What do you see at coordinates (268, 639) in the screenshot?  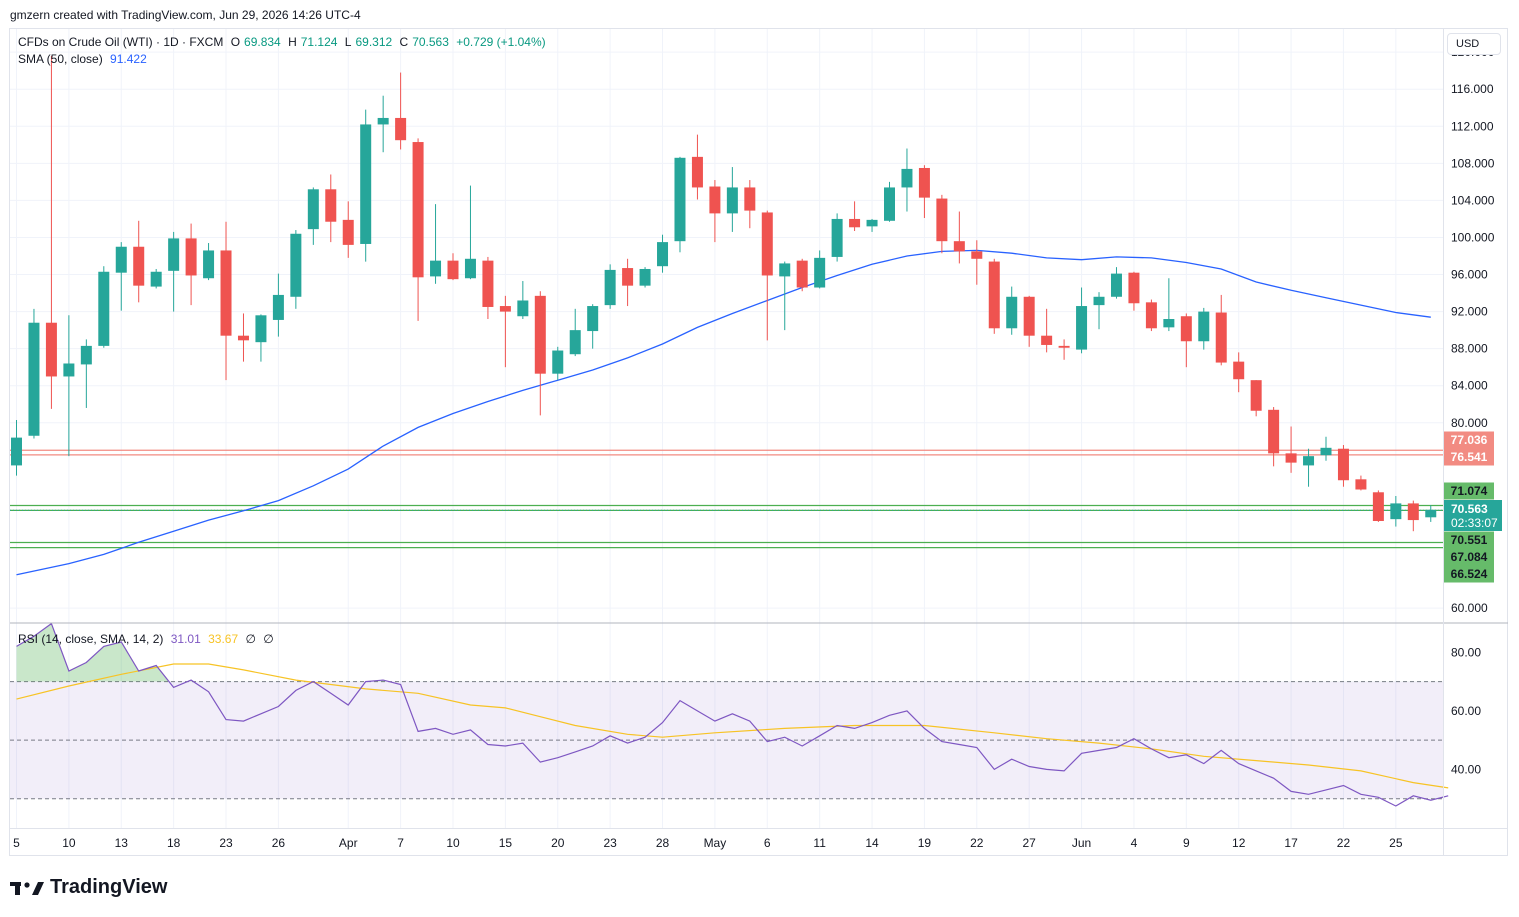 I see `rsi-extra-2: ∅` at bounding box center [268, 639].